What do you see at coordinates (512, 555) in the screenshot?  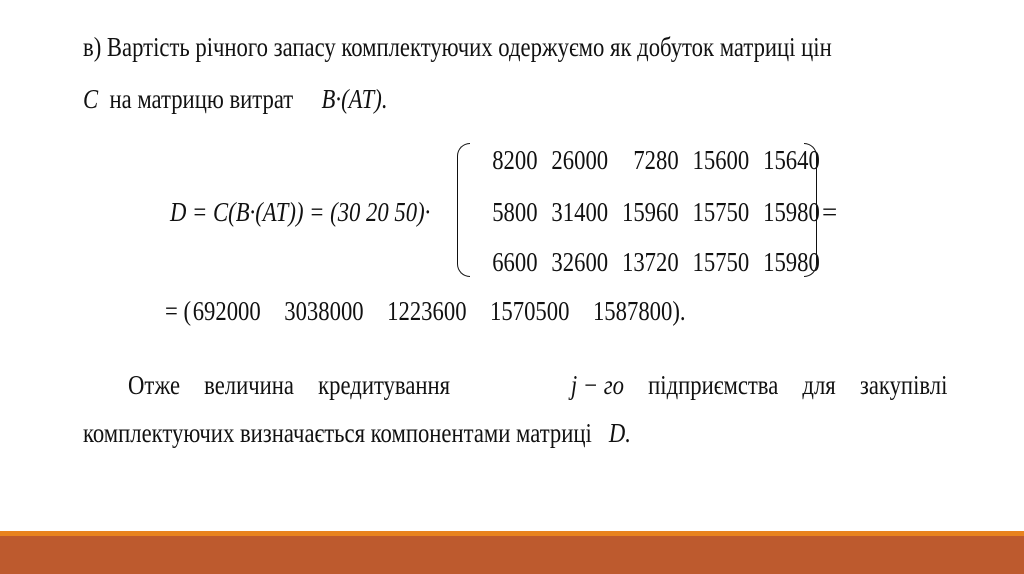 I see `footer-band` at bounding box center [512, 555].